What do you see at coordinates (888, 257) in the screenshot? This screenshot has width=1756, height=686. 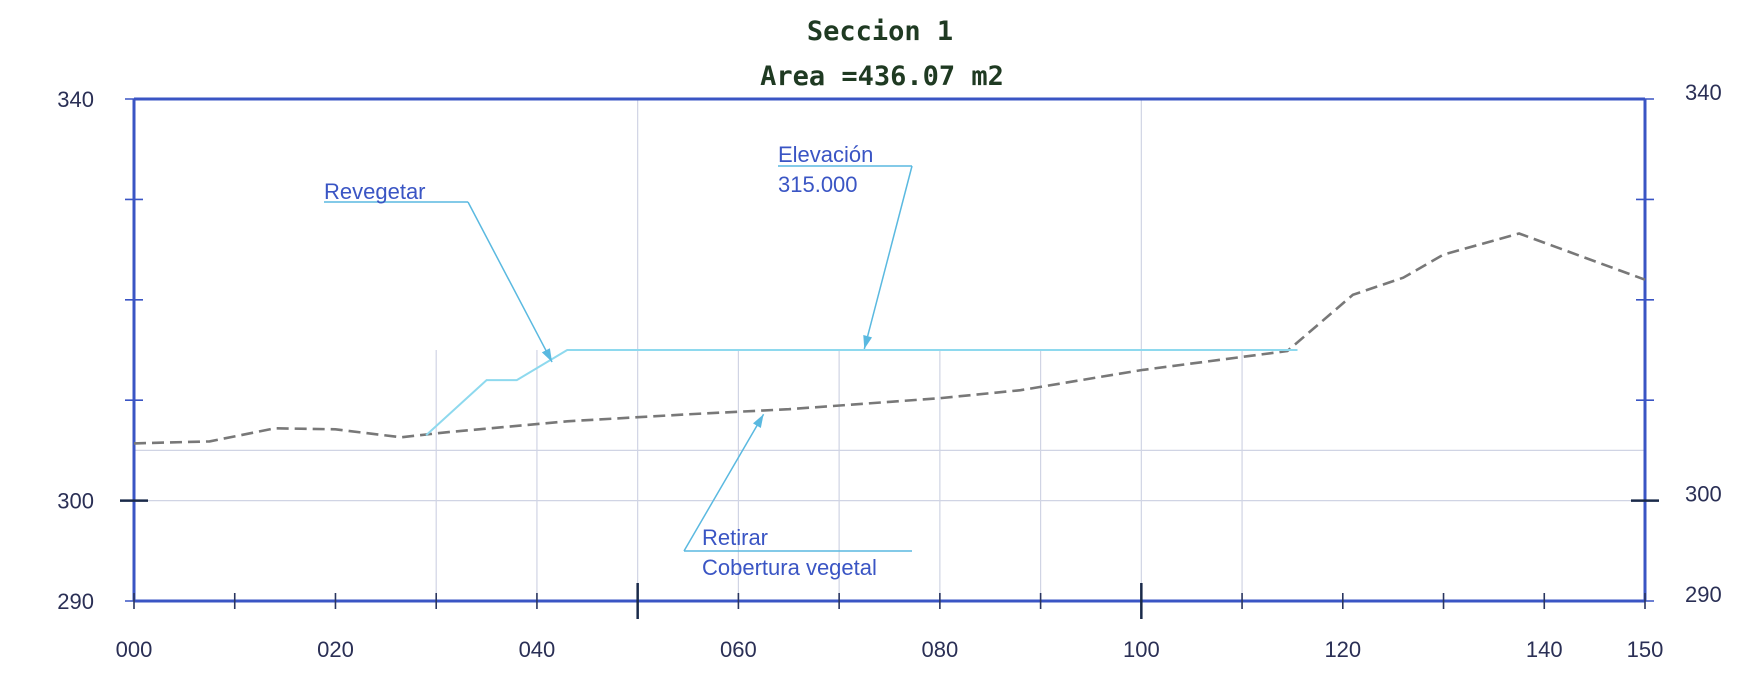 I see `annotation-elevacion-leader` at bounding box center [888, 257].